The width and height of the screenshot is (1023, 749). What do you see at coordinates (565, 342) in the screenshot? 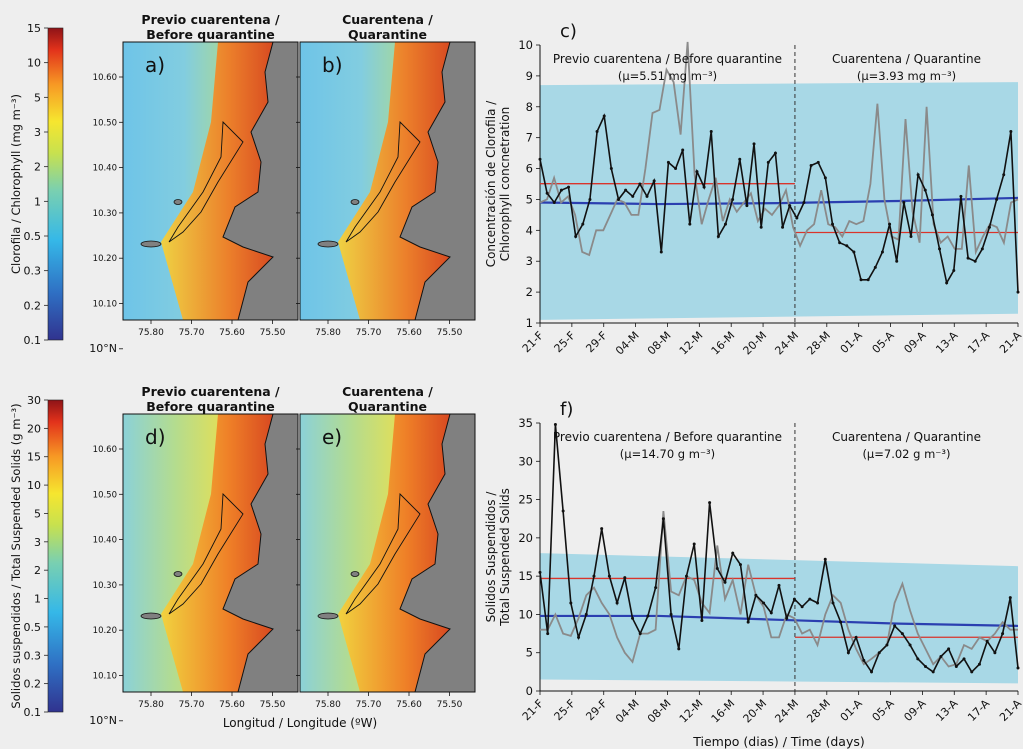
I see `x-tick-label: 25-F` at bounding box center [565, 342].